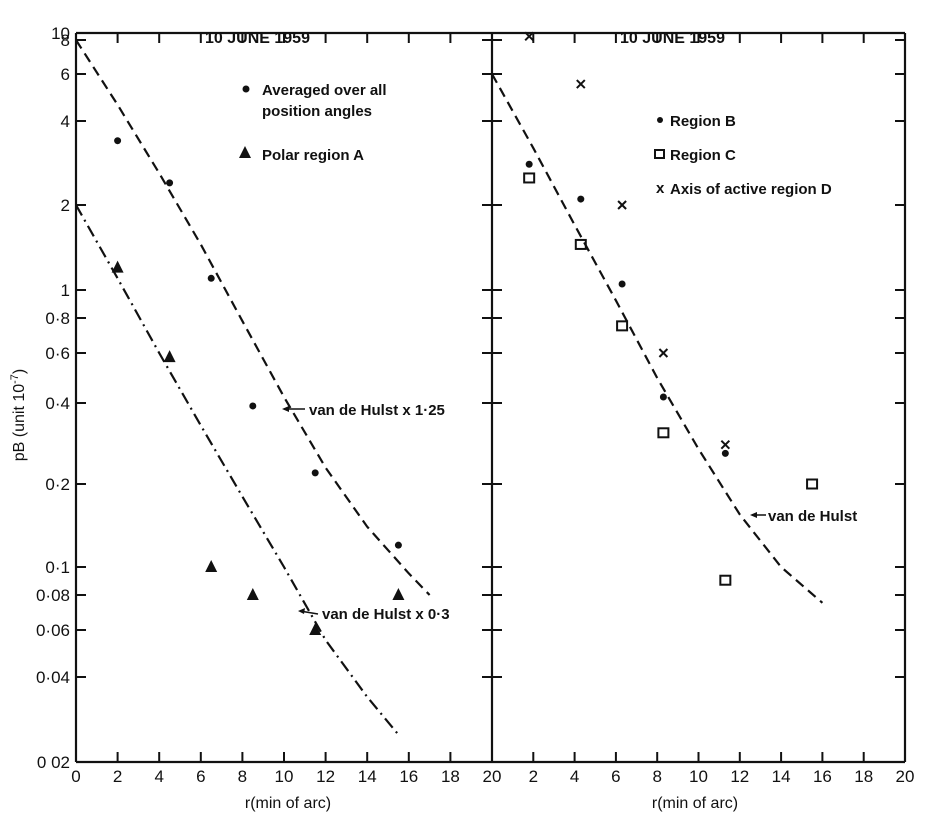 The image size is (926, 819). Describe the element at coordinates (75, 776) in the screenshot. I see `x-tick-label: 0` at that location.